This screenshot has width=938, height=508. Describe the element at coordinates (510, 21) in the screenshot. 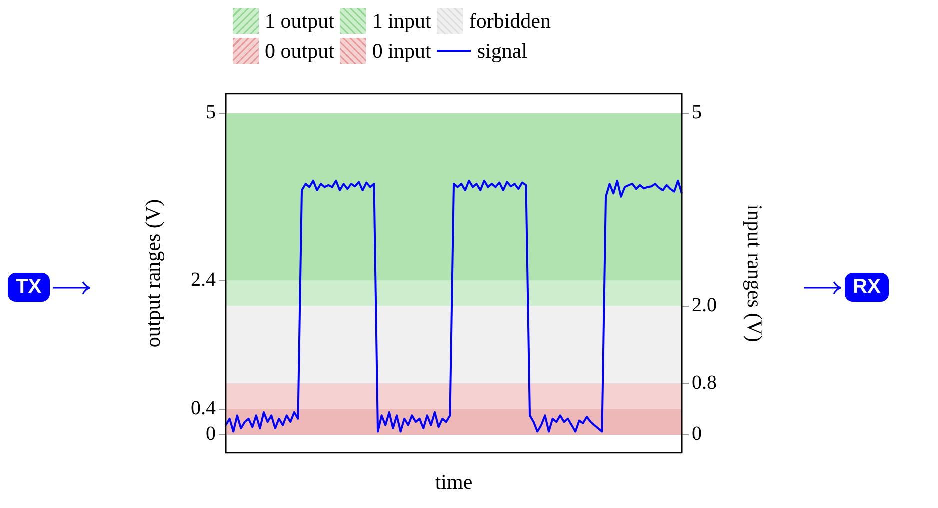

I see `legend-label: forbidden` at that location.